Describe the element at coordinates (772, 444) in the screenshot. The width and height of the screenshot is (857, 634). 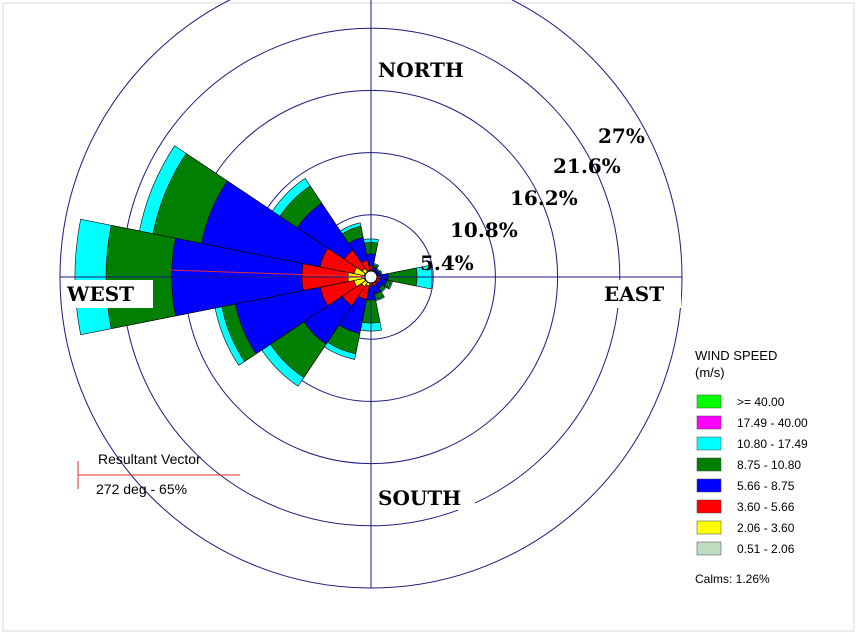
I see `legend-label-2: 10.80 - 17.49` at that location.